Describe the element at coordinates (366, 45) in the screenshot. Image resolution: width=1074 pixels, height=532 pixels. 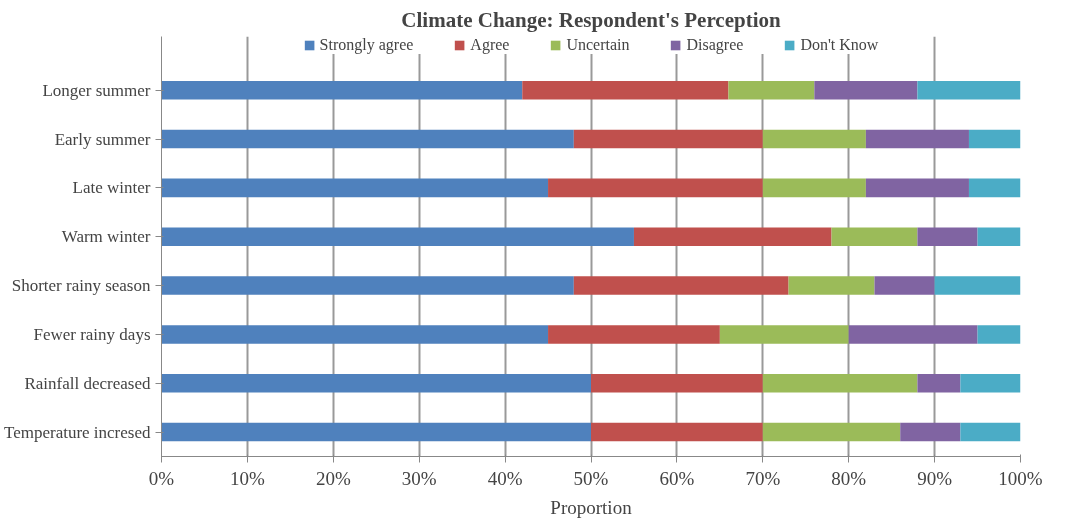
I see `legend-label: Strongly agree` at that location.